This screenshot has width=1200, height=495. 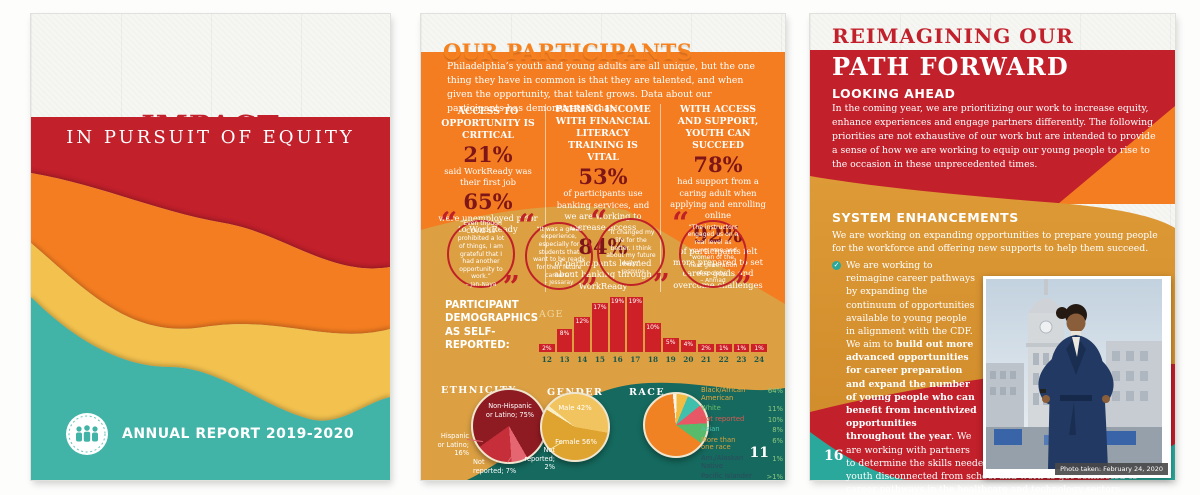 What do you see at coordinates (495, 466) in the screenshot?
I see `ethnicity-callout-bottom: Not reported; 7%` at bounding box center [495, 466].